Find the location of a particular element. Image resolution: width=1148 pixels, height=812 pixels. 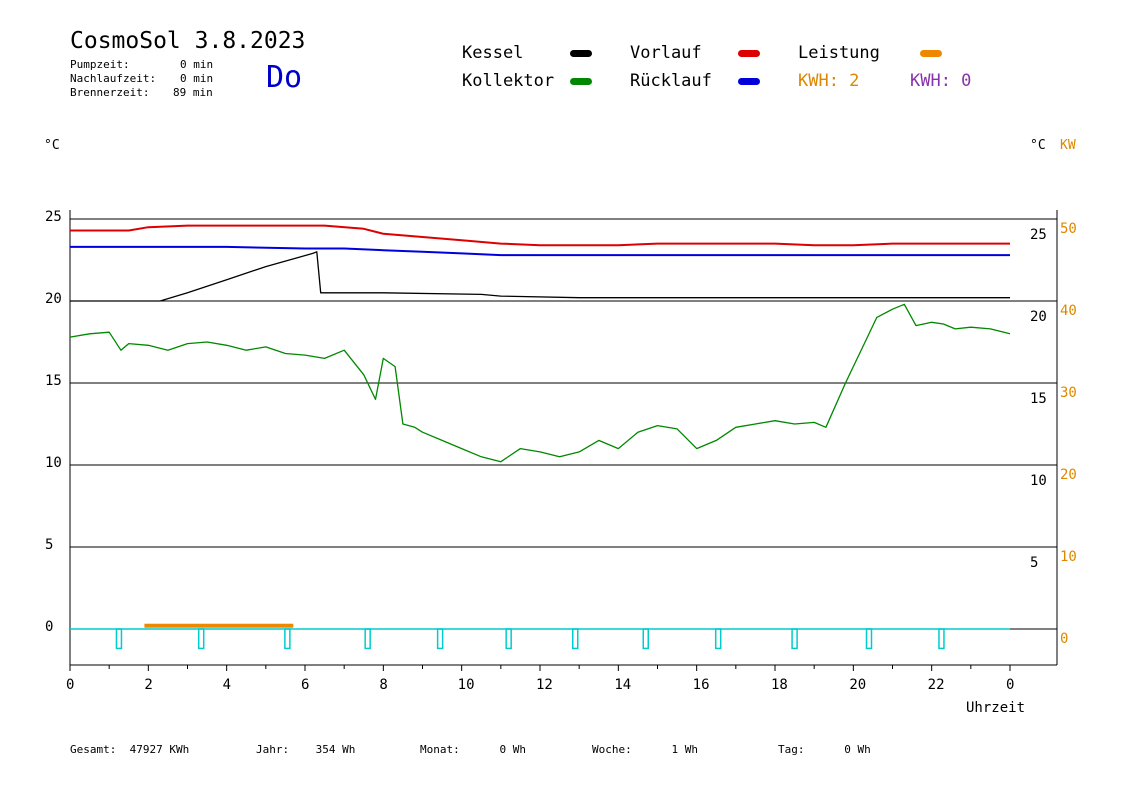

legend-leistung-label: Leistung is located at coordinates (839, 53).